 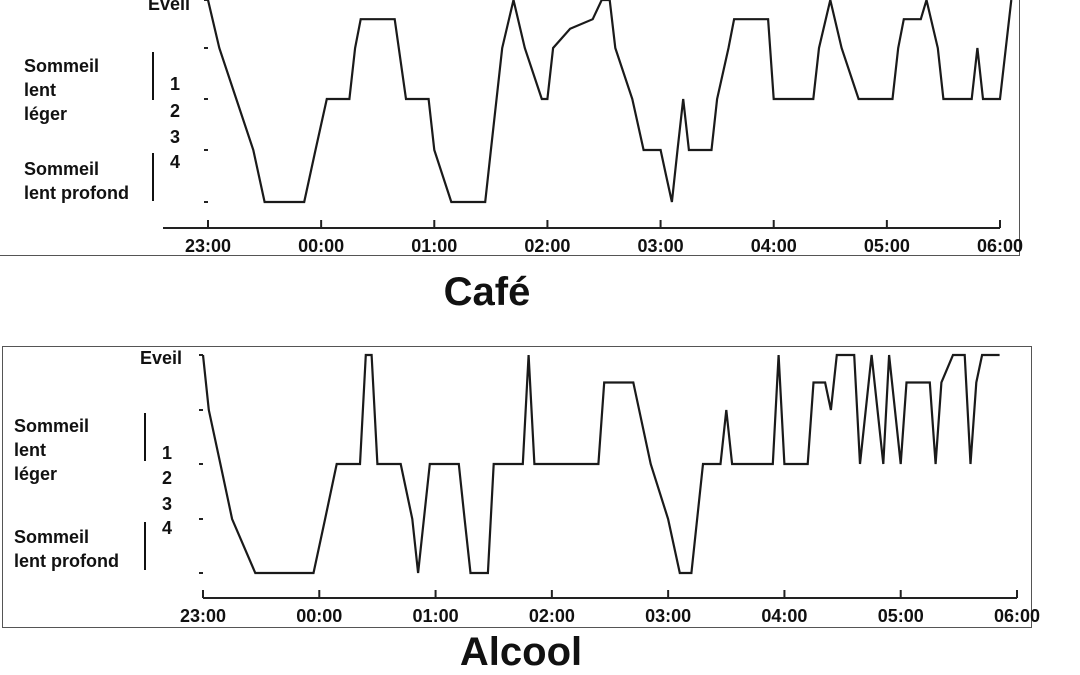 I want to click on alcool-x-tick-label: 04:00, so click(x=784, y=616).